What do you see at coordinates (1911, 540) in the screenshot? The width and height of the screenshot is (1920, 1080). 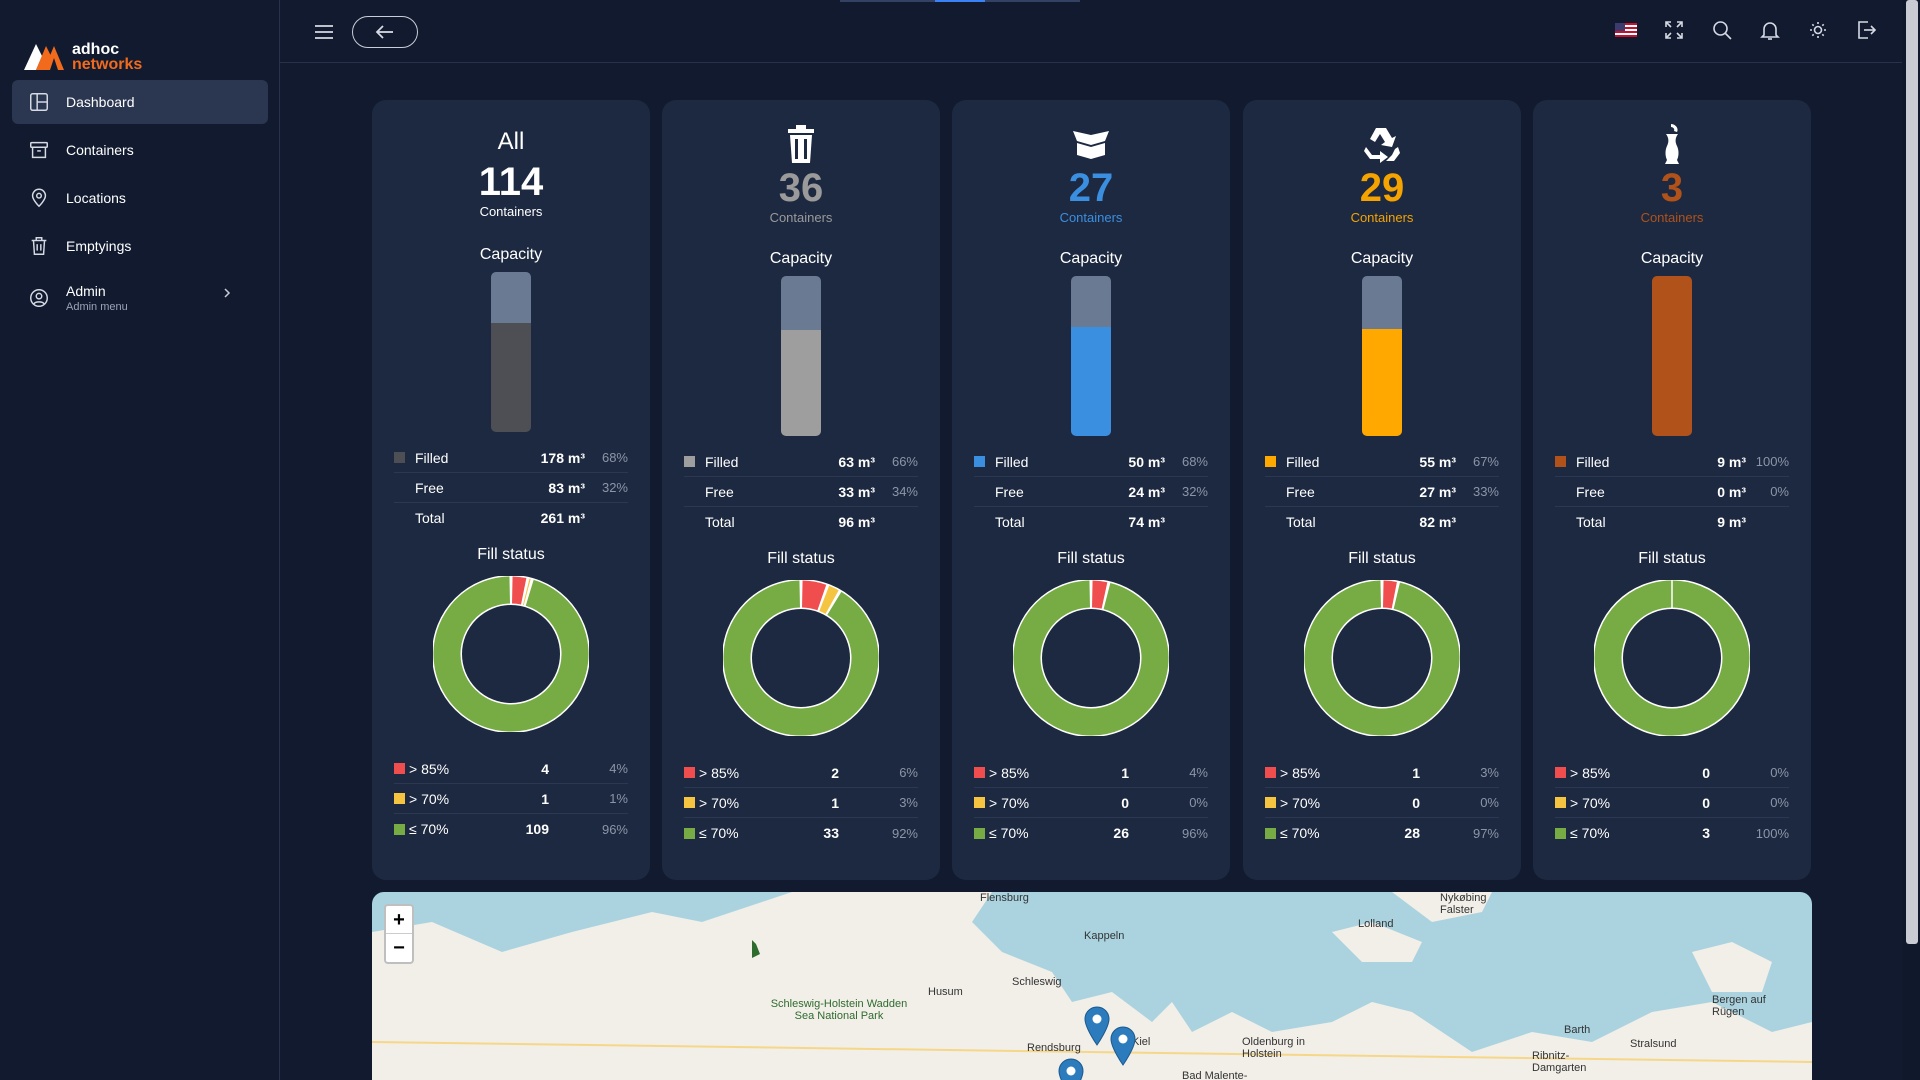 I see `page-scrollbar` at bounding box center [1911, 540].